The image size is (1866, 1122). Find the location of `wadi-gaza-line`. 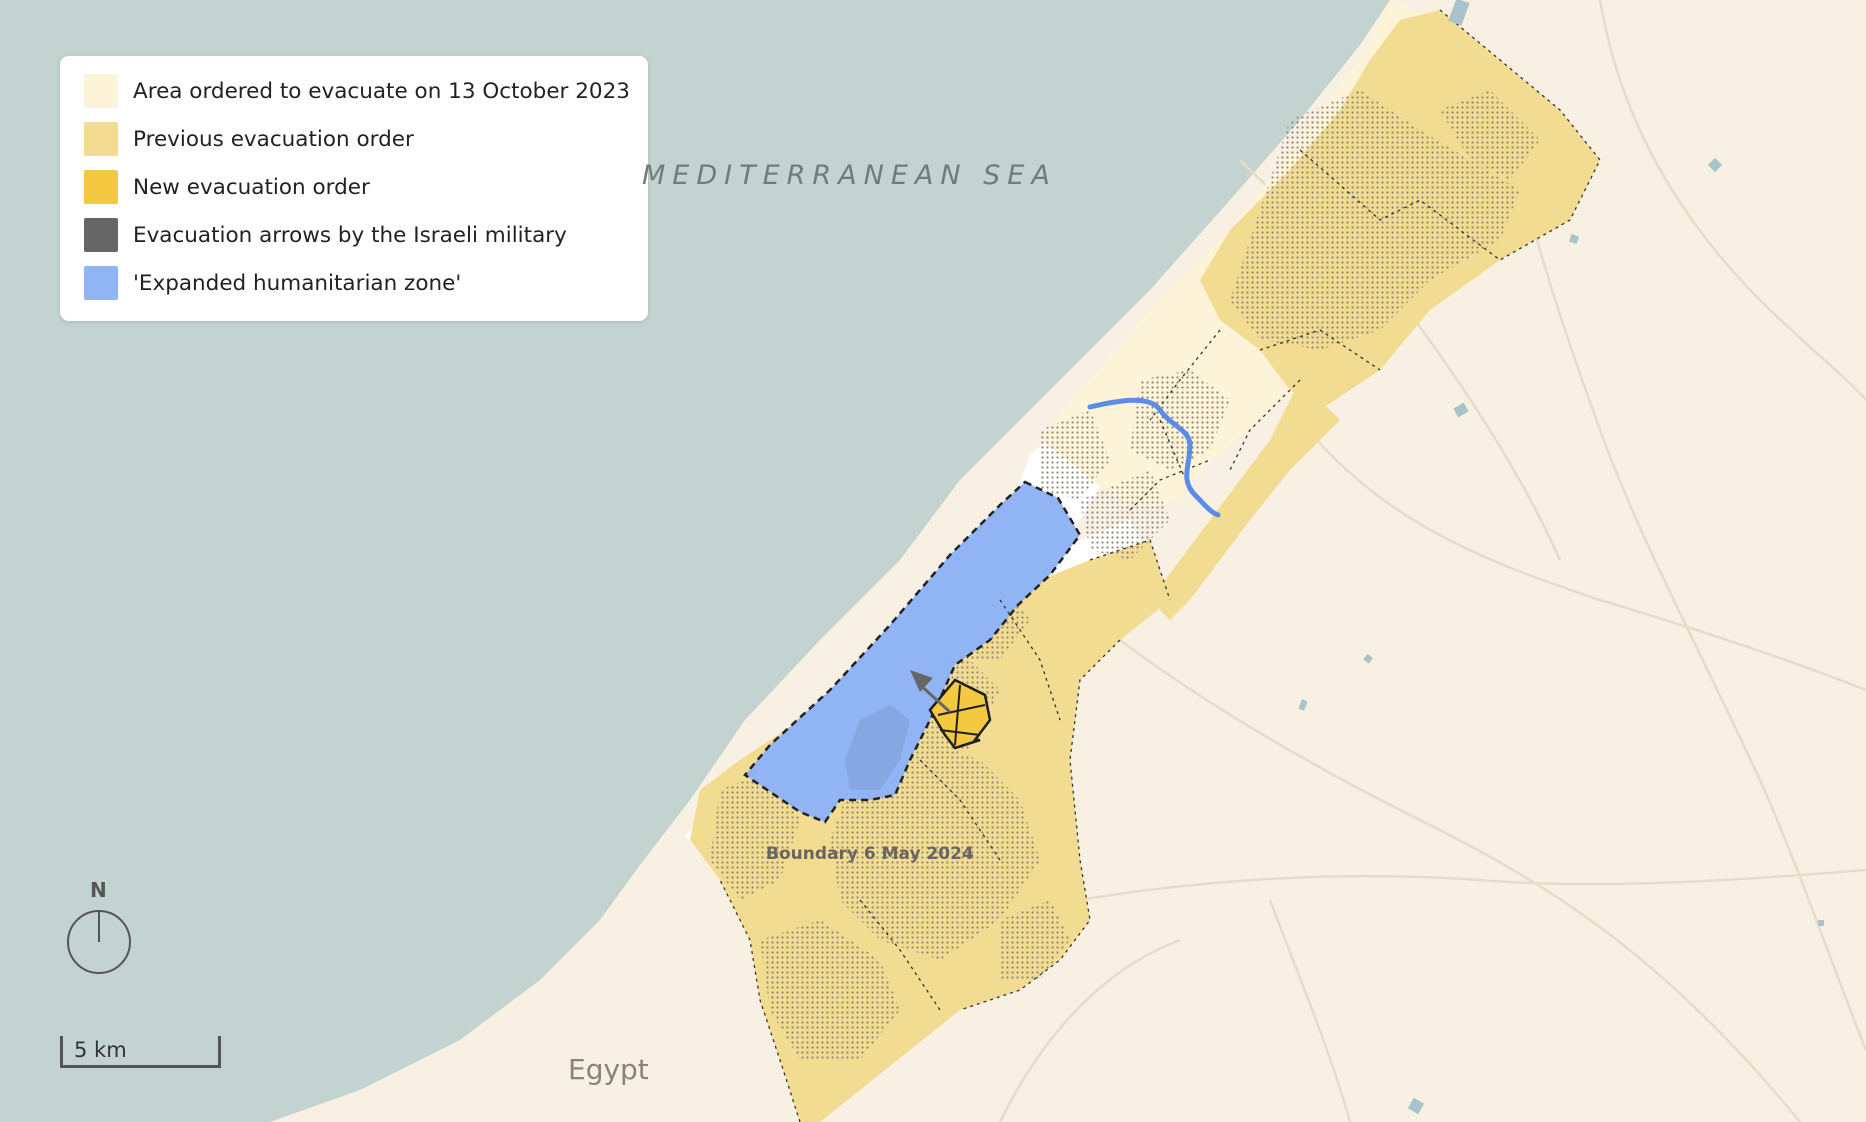

wadi-gaza-line is located at coordinates (1154, 457).